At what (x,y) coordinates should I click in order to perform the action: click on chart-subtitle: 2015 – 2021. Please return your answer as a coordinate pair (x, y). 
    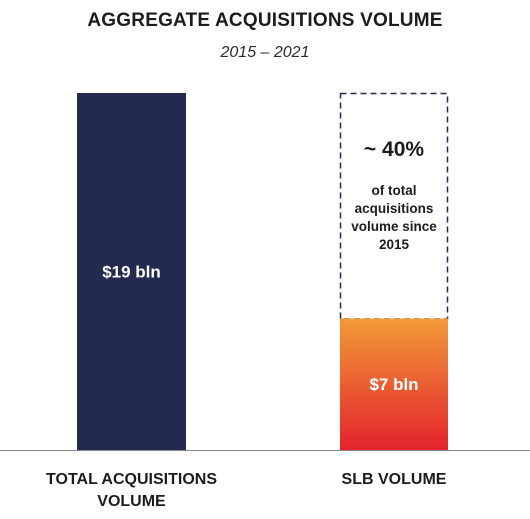
    Looking at the image, I should click on (265, 52).